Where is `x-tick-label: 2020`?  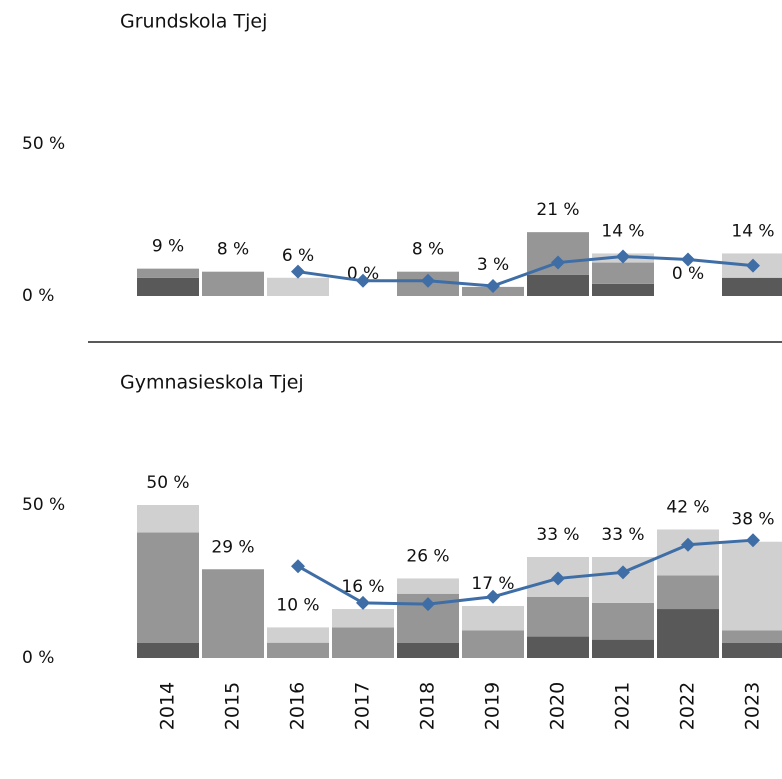 x-tick-label: 2020 is located at coordinates (558, 706).